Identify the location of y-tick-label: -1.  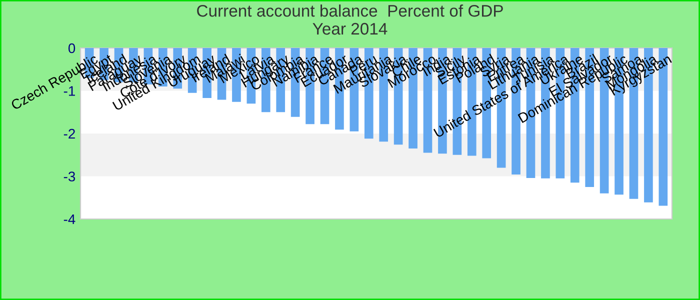
(69, 91).